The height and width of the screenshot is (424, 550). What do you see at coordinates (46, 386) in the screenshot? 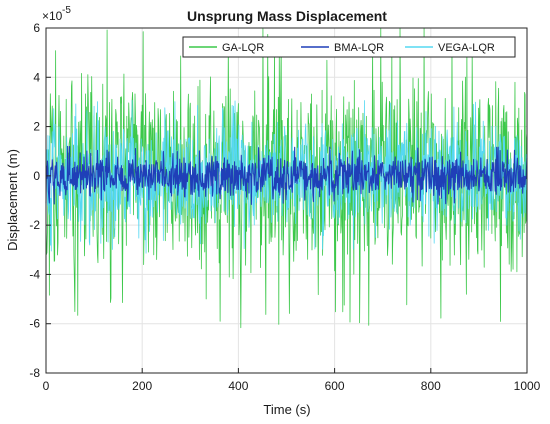
I see `x-tick-label: 0` at bounding box center [46, 386].